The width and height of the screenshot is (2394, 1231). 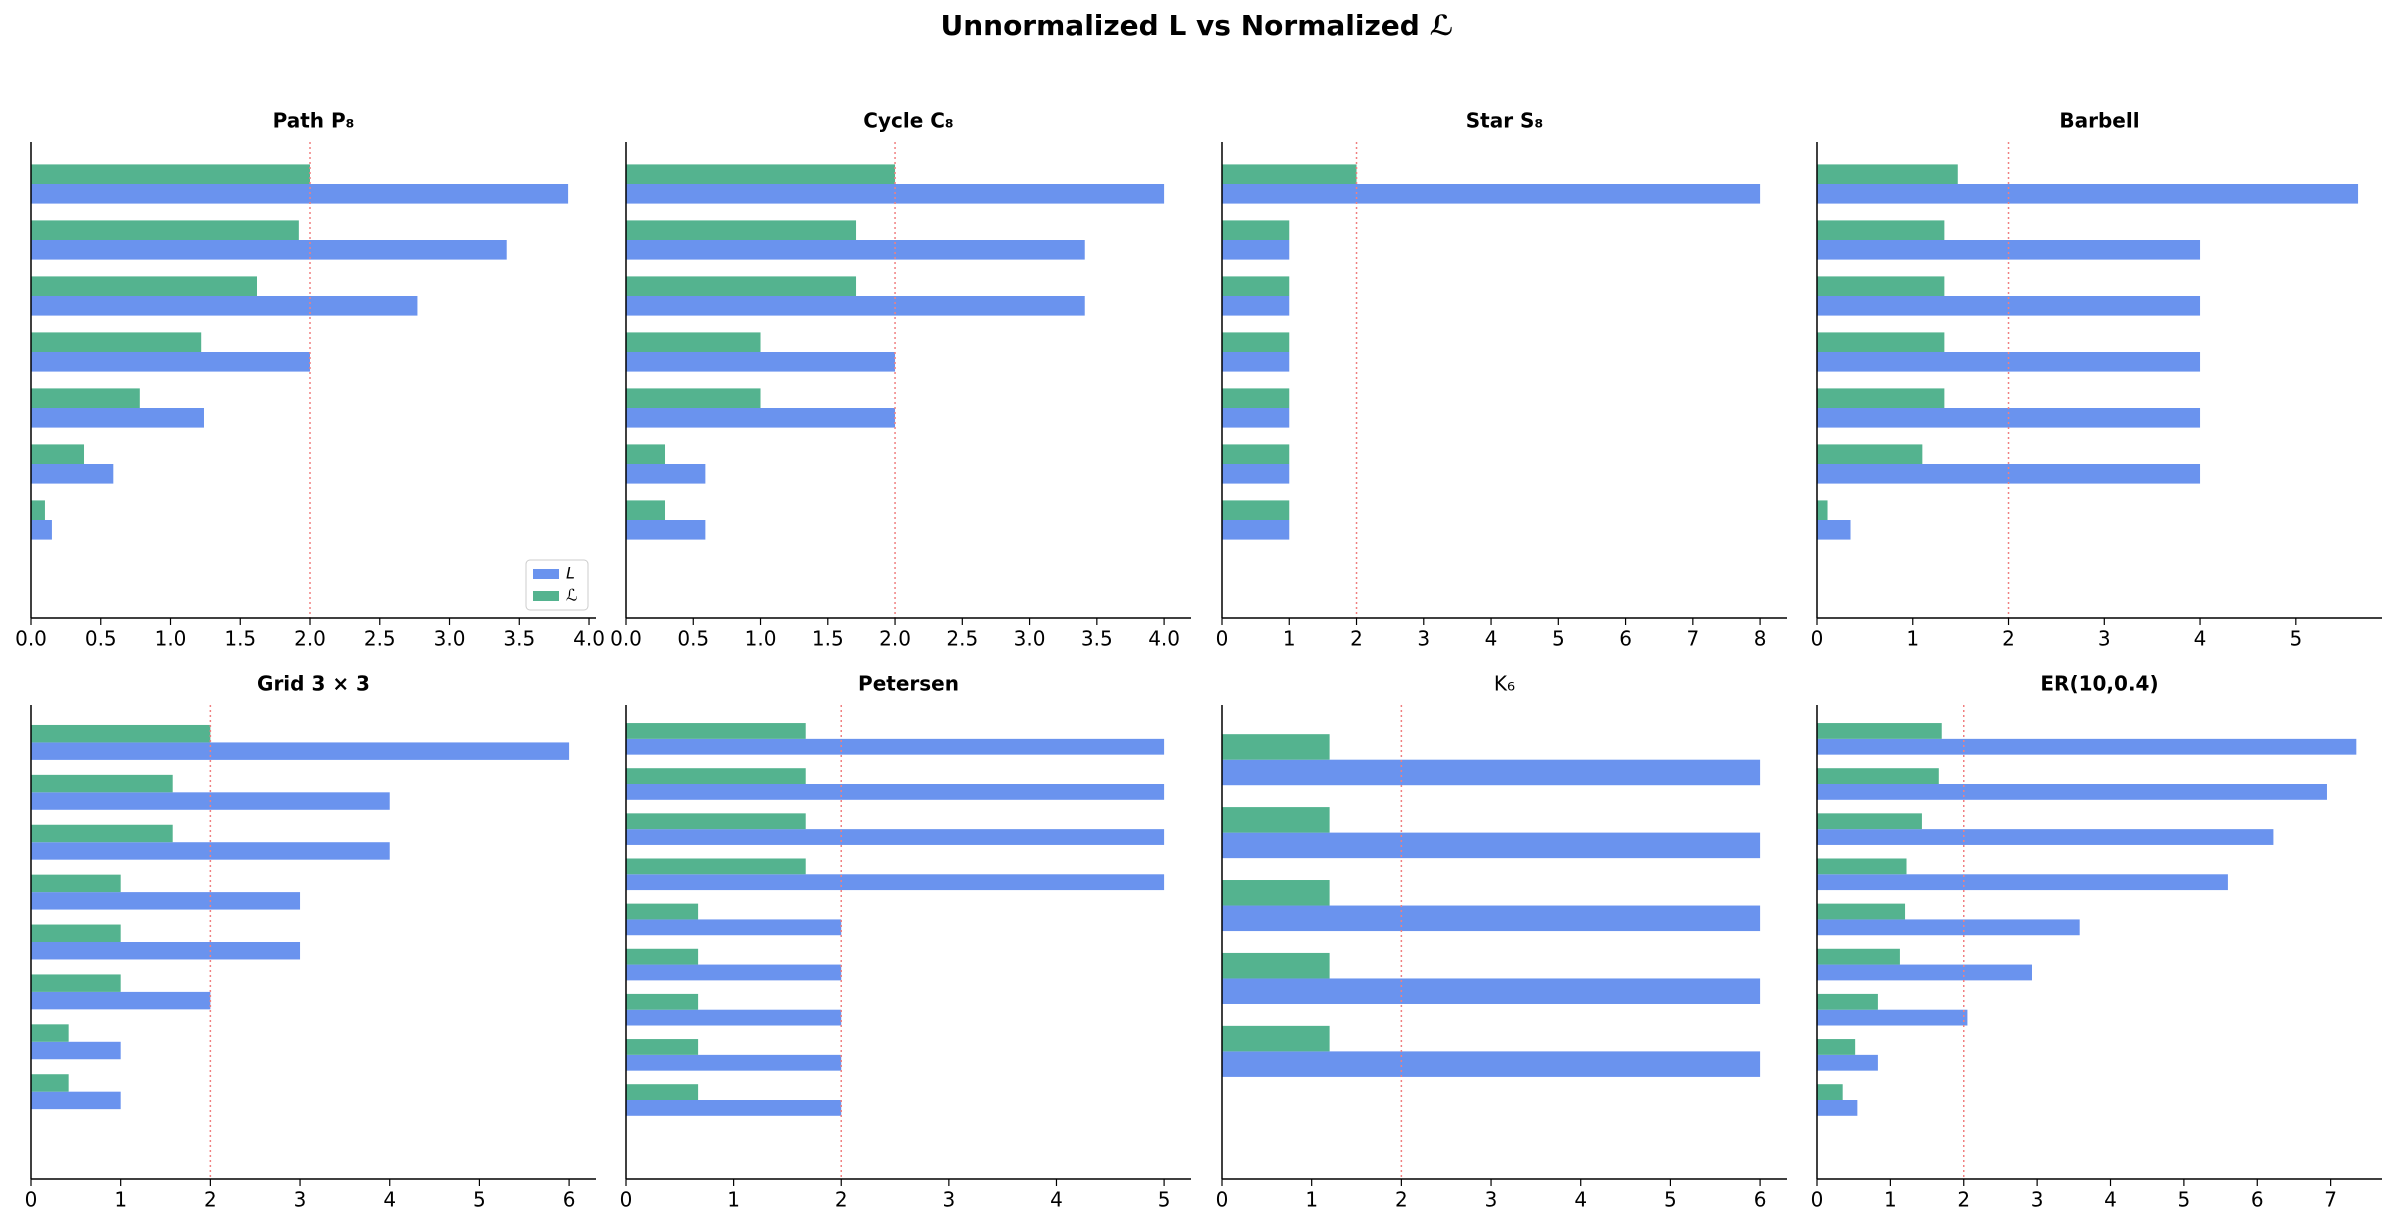 I want to click on subplot-title: K₆, so click(x=1504, y=684).